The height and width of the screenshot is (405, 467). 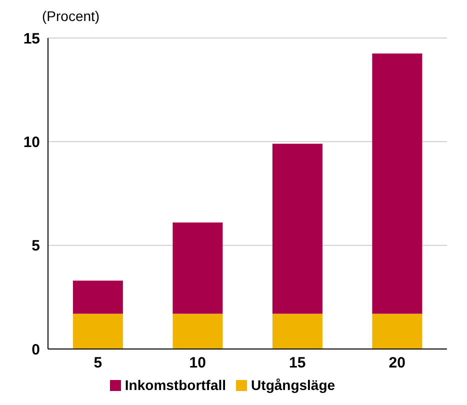 I want to click on x-tick-label: 5, so click(x=98, y=363).